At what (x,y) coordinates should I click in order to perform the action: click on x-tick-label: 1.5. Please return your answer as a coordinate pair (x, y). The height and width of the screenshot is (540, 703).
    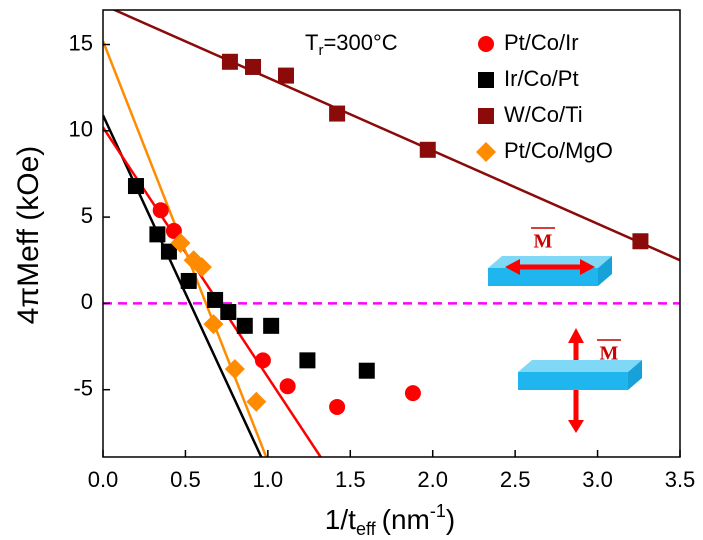
    Looking at the image, I should click on (350, 479).